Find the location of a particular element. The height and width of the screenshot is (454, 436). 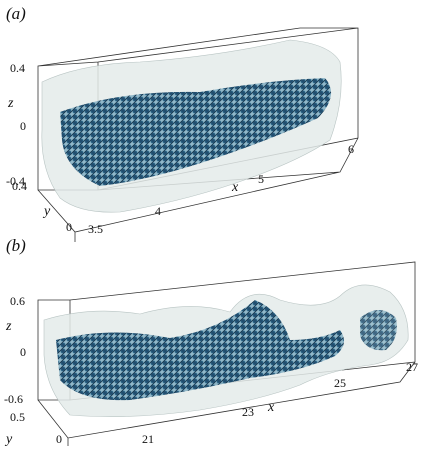

tick-label: 0.6 is located at coordinates (17, 301).